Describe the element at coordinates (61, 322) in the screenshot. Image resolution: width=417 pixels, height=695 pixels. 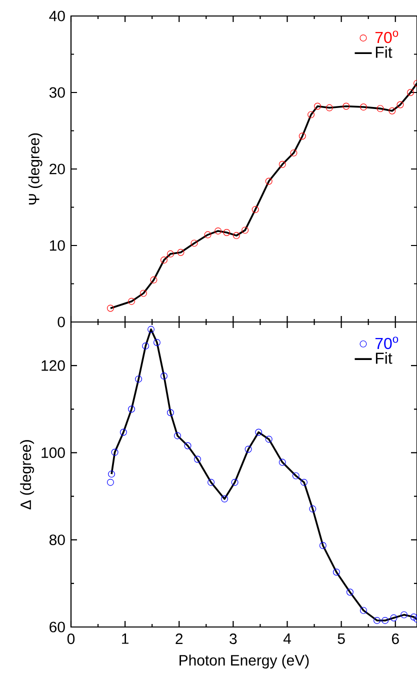
I see `y-tick-label: 0` at that location.